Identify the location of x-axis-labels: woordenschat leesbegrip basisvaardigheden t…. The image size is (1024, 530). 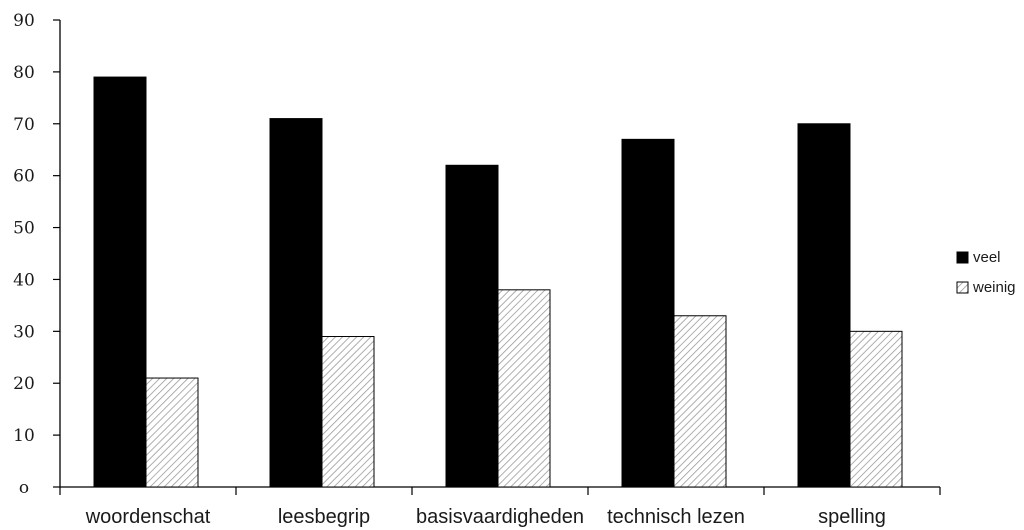
(485, 517).